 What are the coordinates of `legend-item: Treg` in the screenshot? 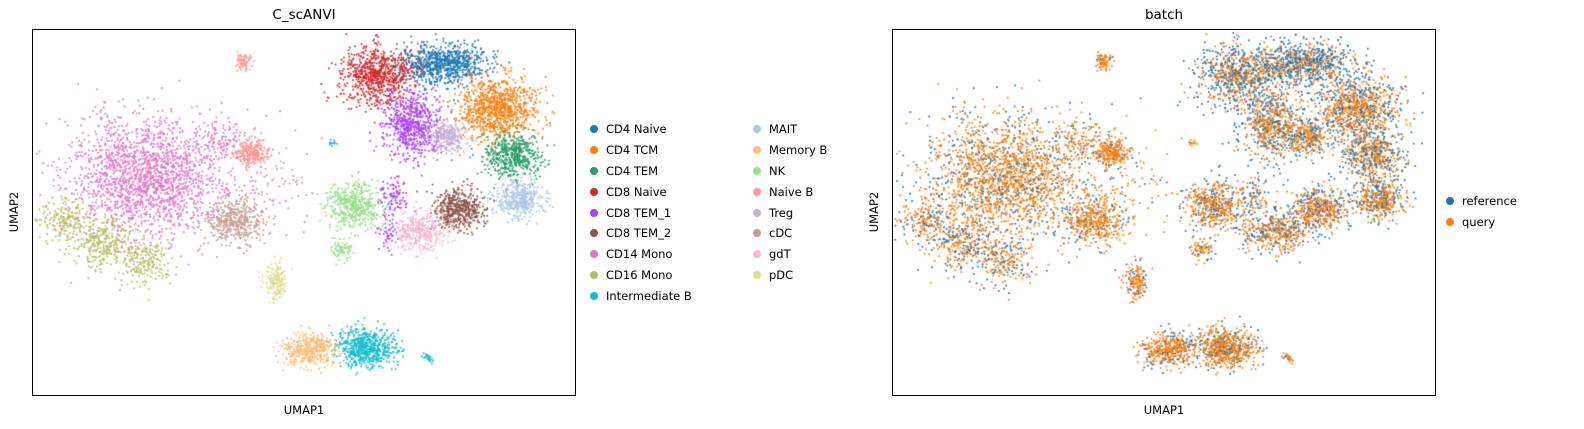 It's located at (790, 212).